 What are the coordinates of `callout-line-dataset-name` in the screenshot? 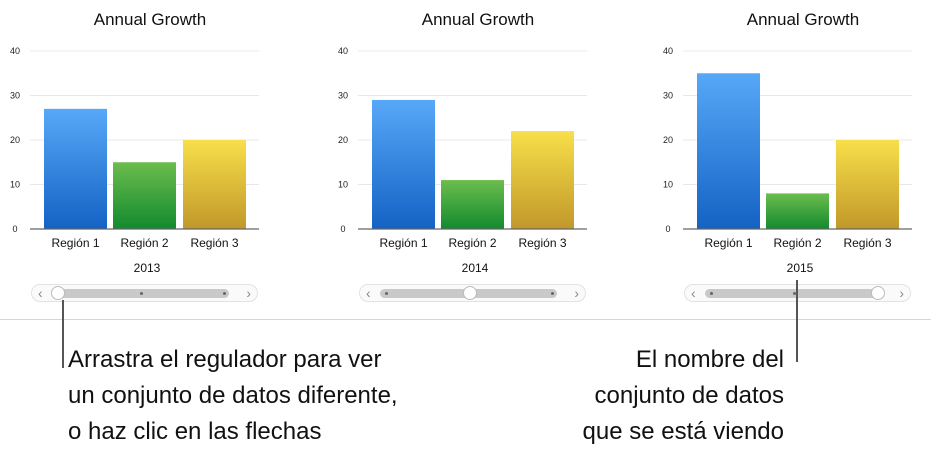 It's located at (797, 321).